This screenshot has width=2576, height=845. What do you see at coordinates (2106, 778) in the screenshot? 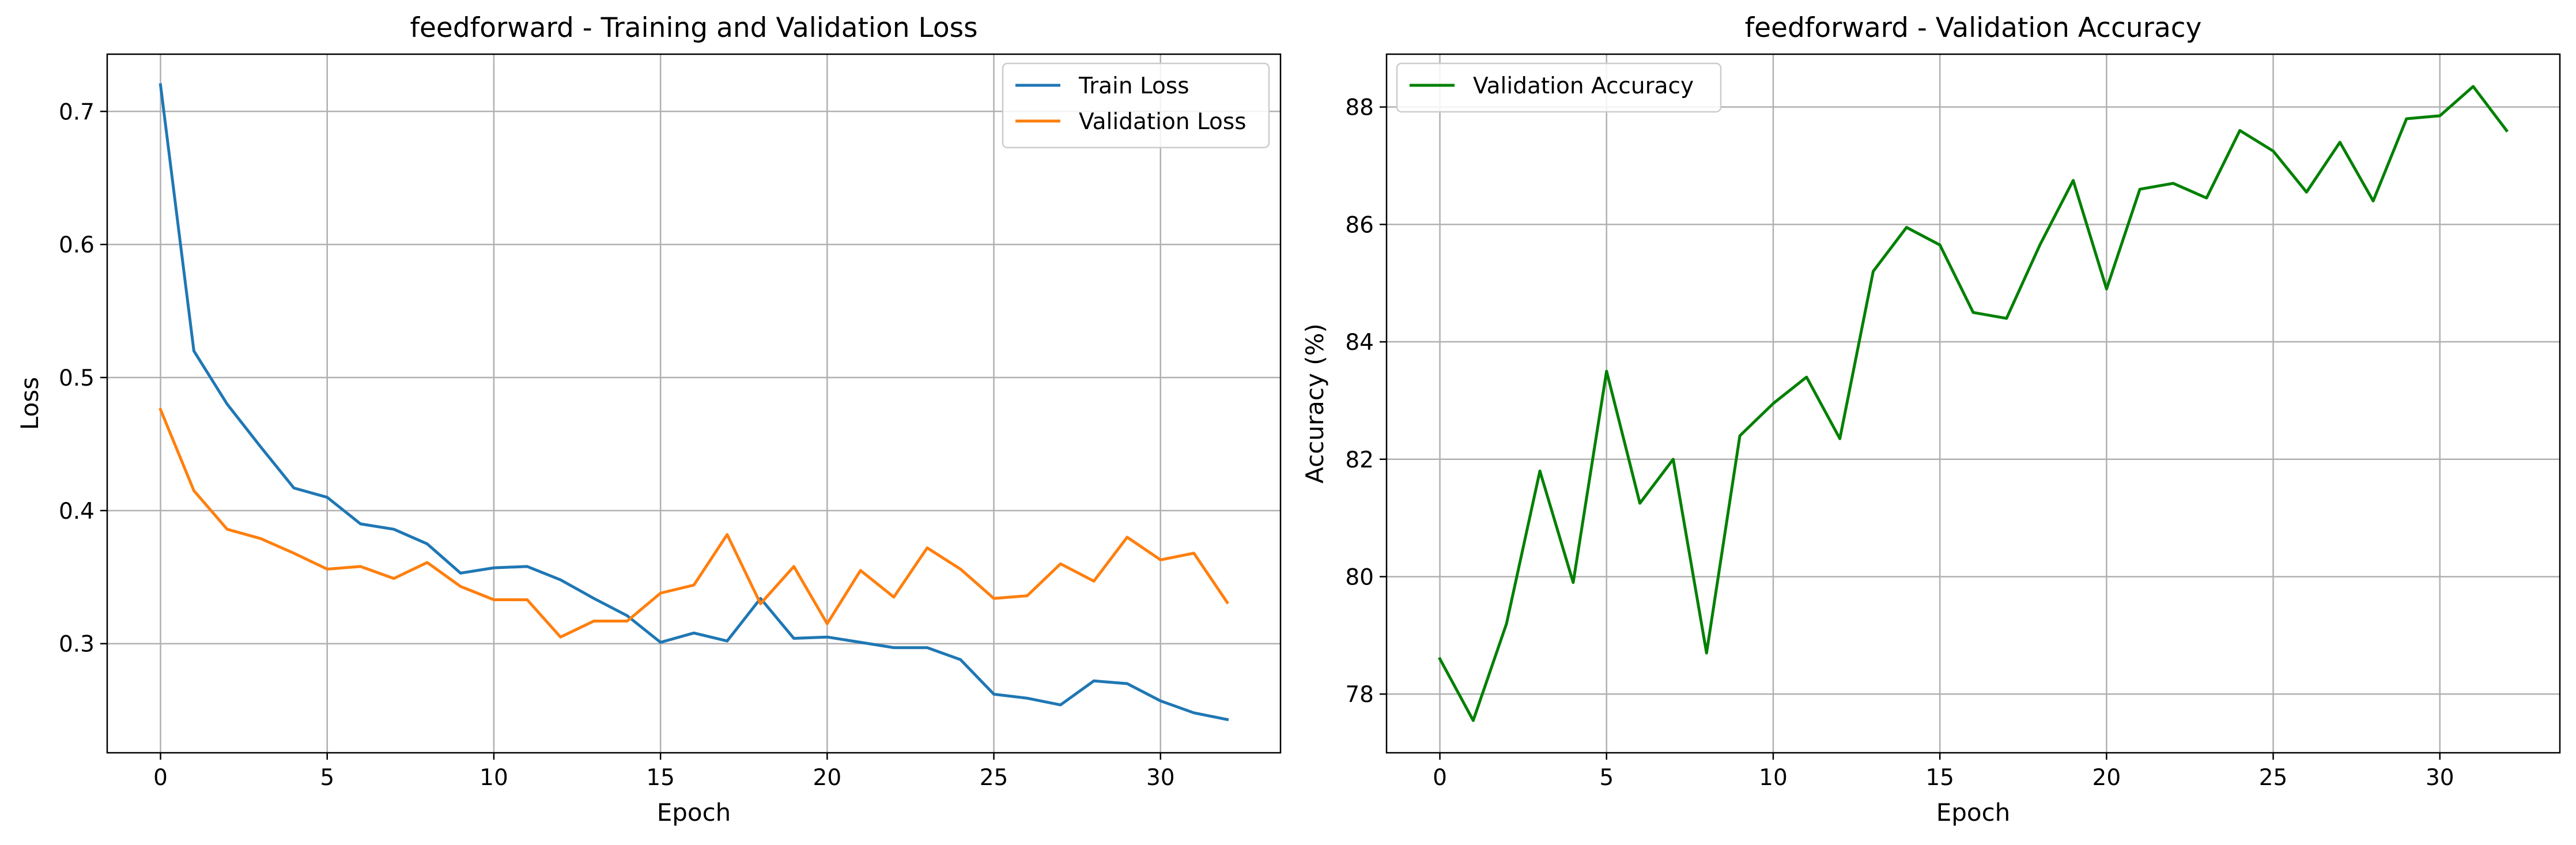
I see `accuracy-x-tick-label: 20` at bounding box center [2106, 778].